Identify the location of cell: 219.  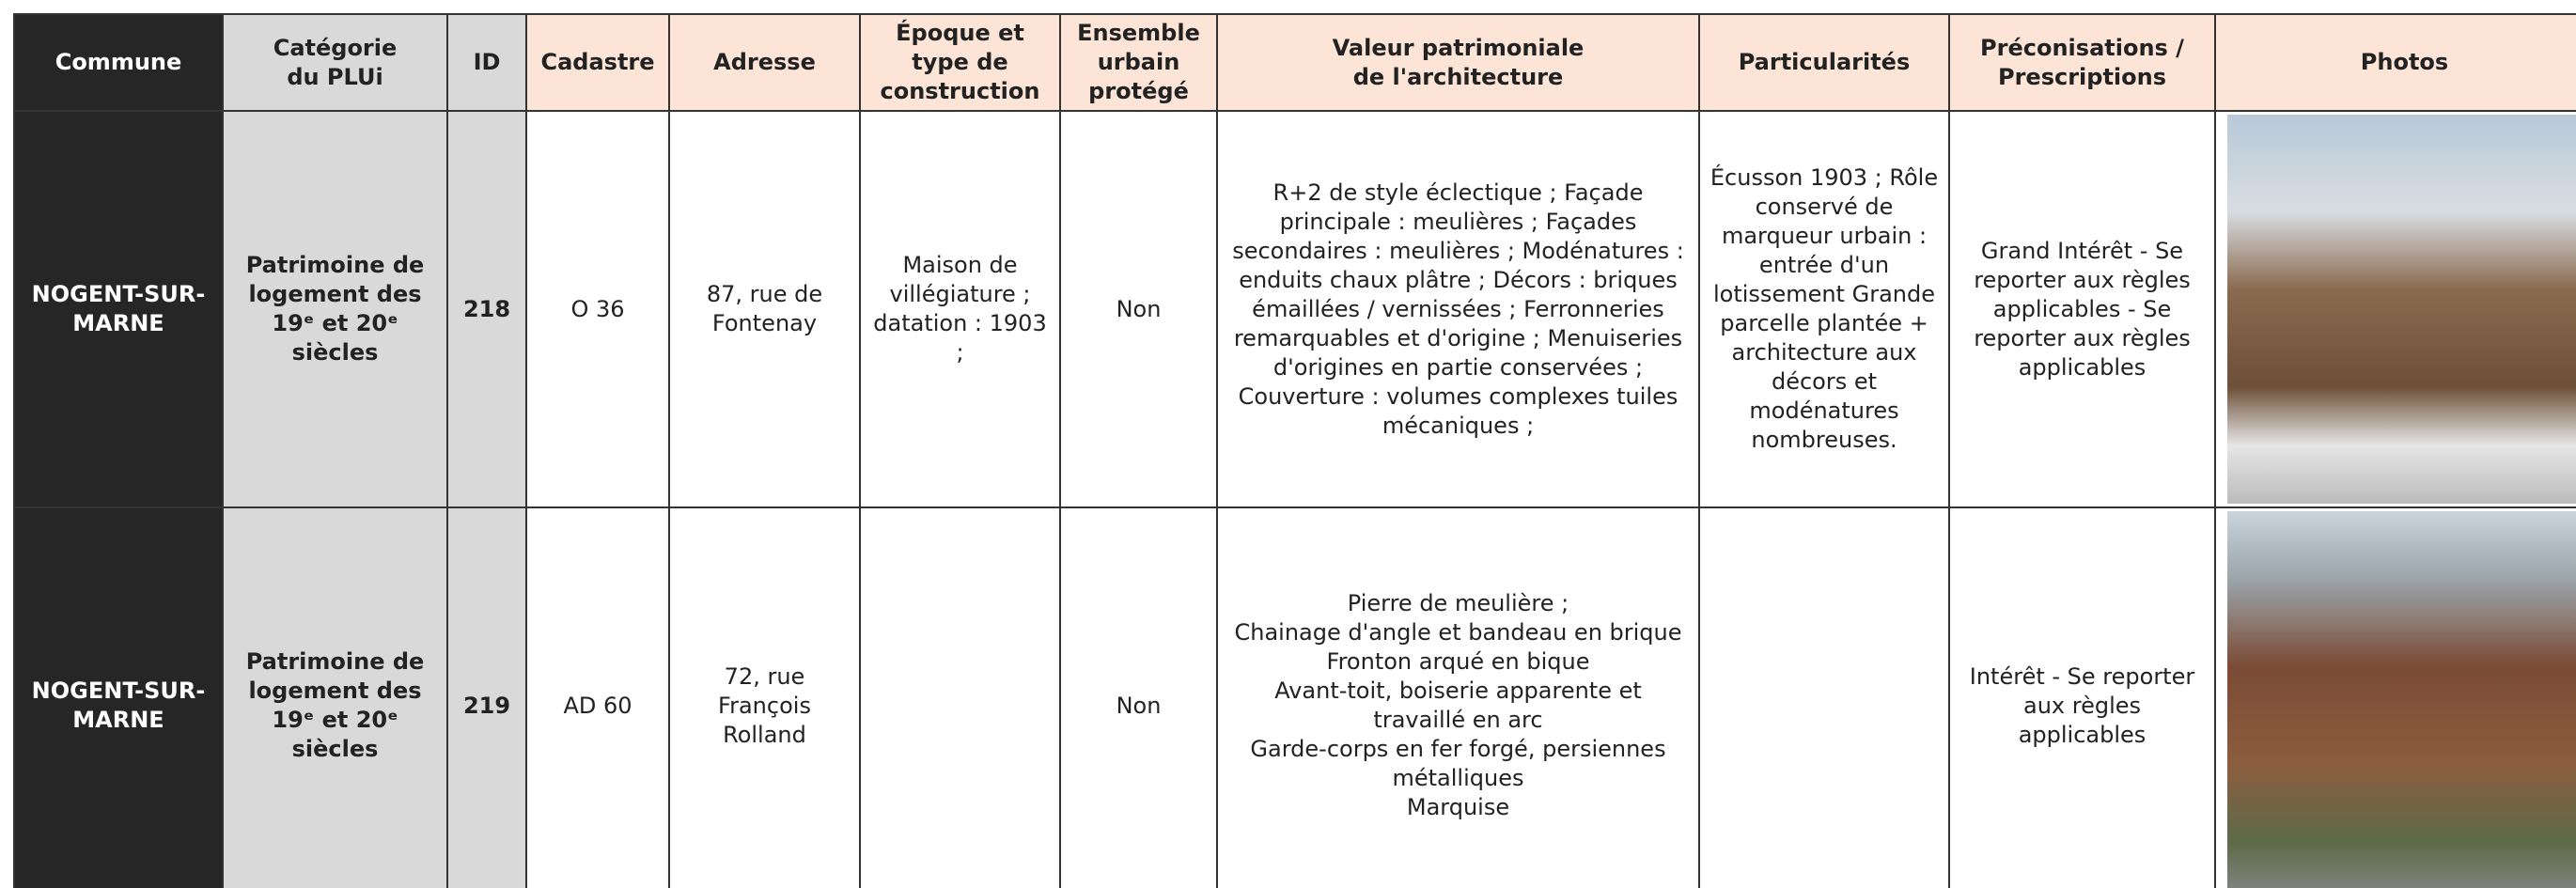
(486, 697).